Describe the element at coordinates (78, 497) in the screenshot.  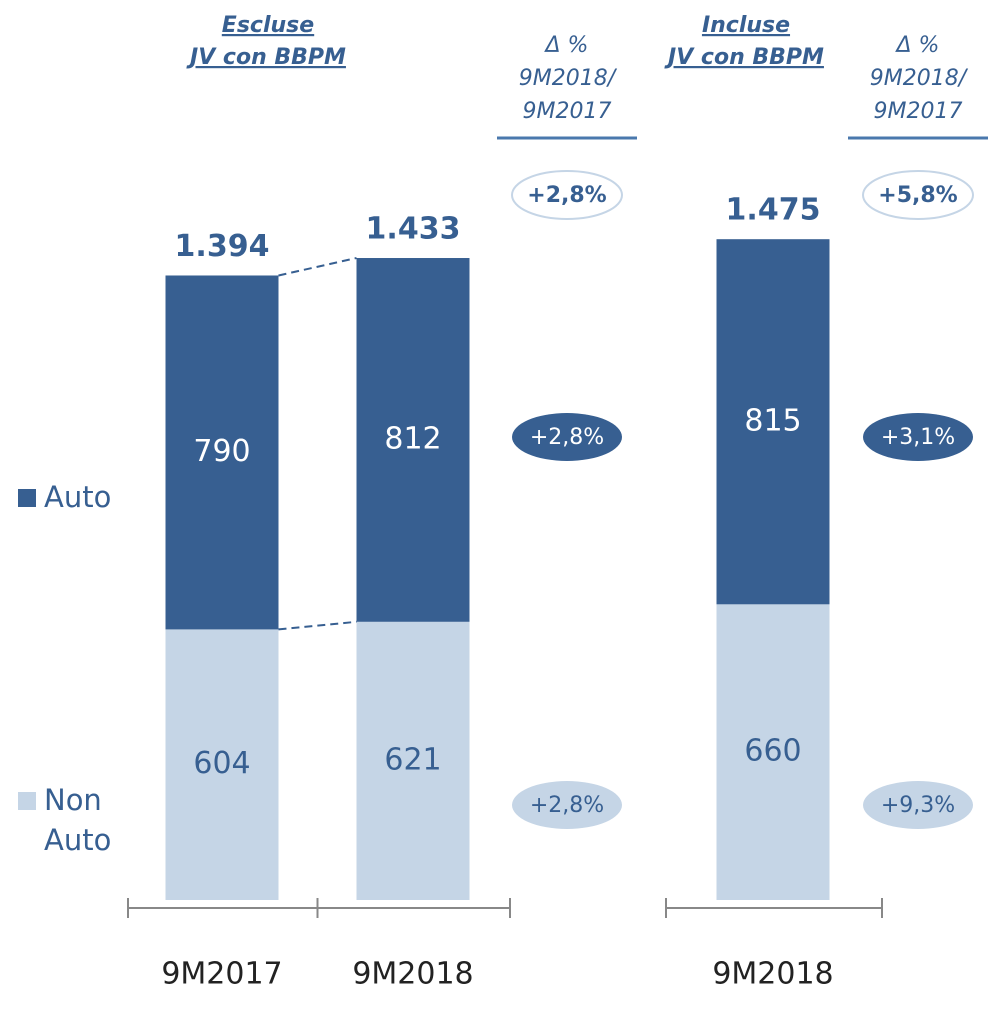
I see `legend-label: Auto` at that location.